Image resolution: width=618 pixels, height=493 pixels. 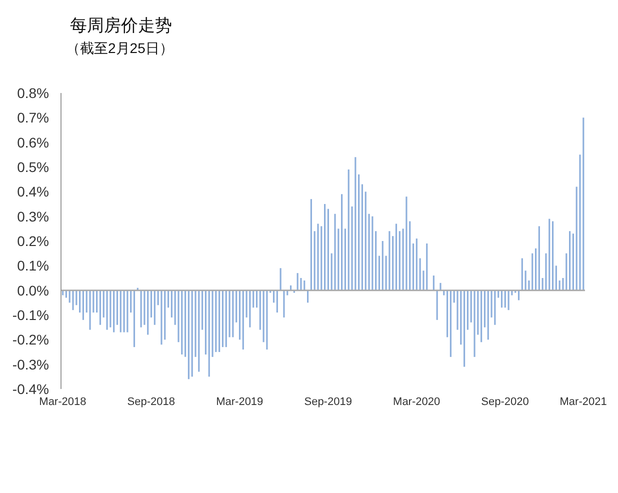 What do you see at coordinates (30, 364) in the screenshot?
I see `y-tick-label: -0.3%` at bounding box center [30, 364].